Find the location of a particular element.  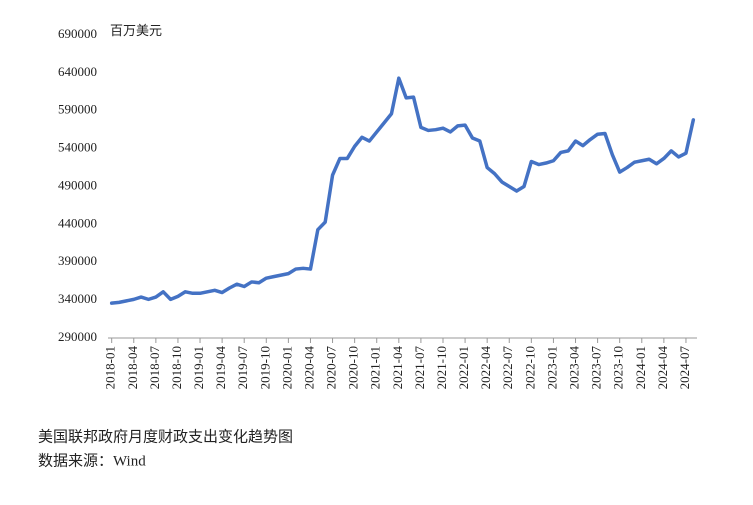

x-tick-label: 2023-01 is located at coordinates (551, 367).